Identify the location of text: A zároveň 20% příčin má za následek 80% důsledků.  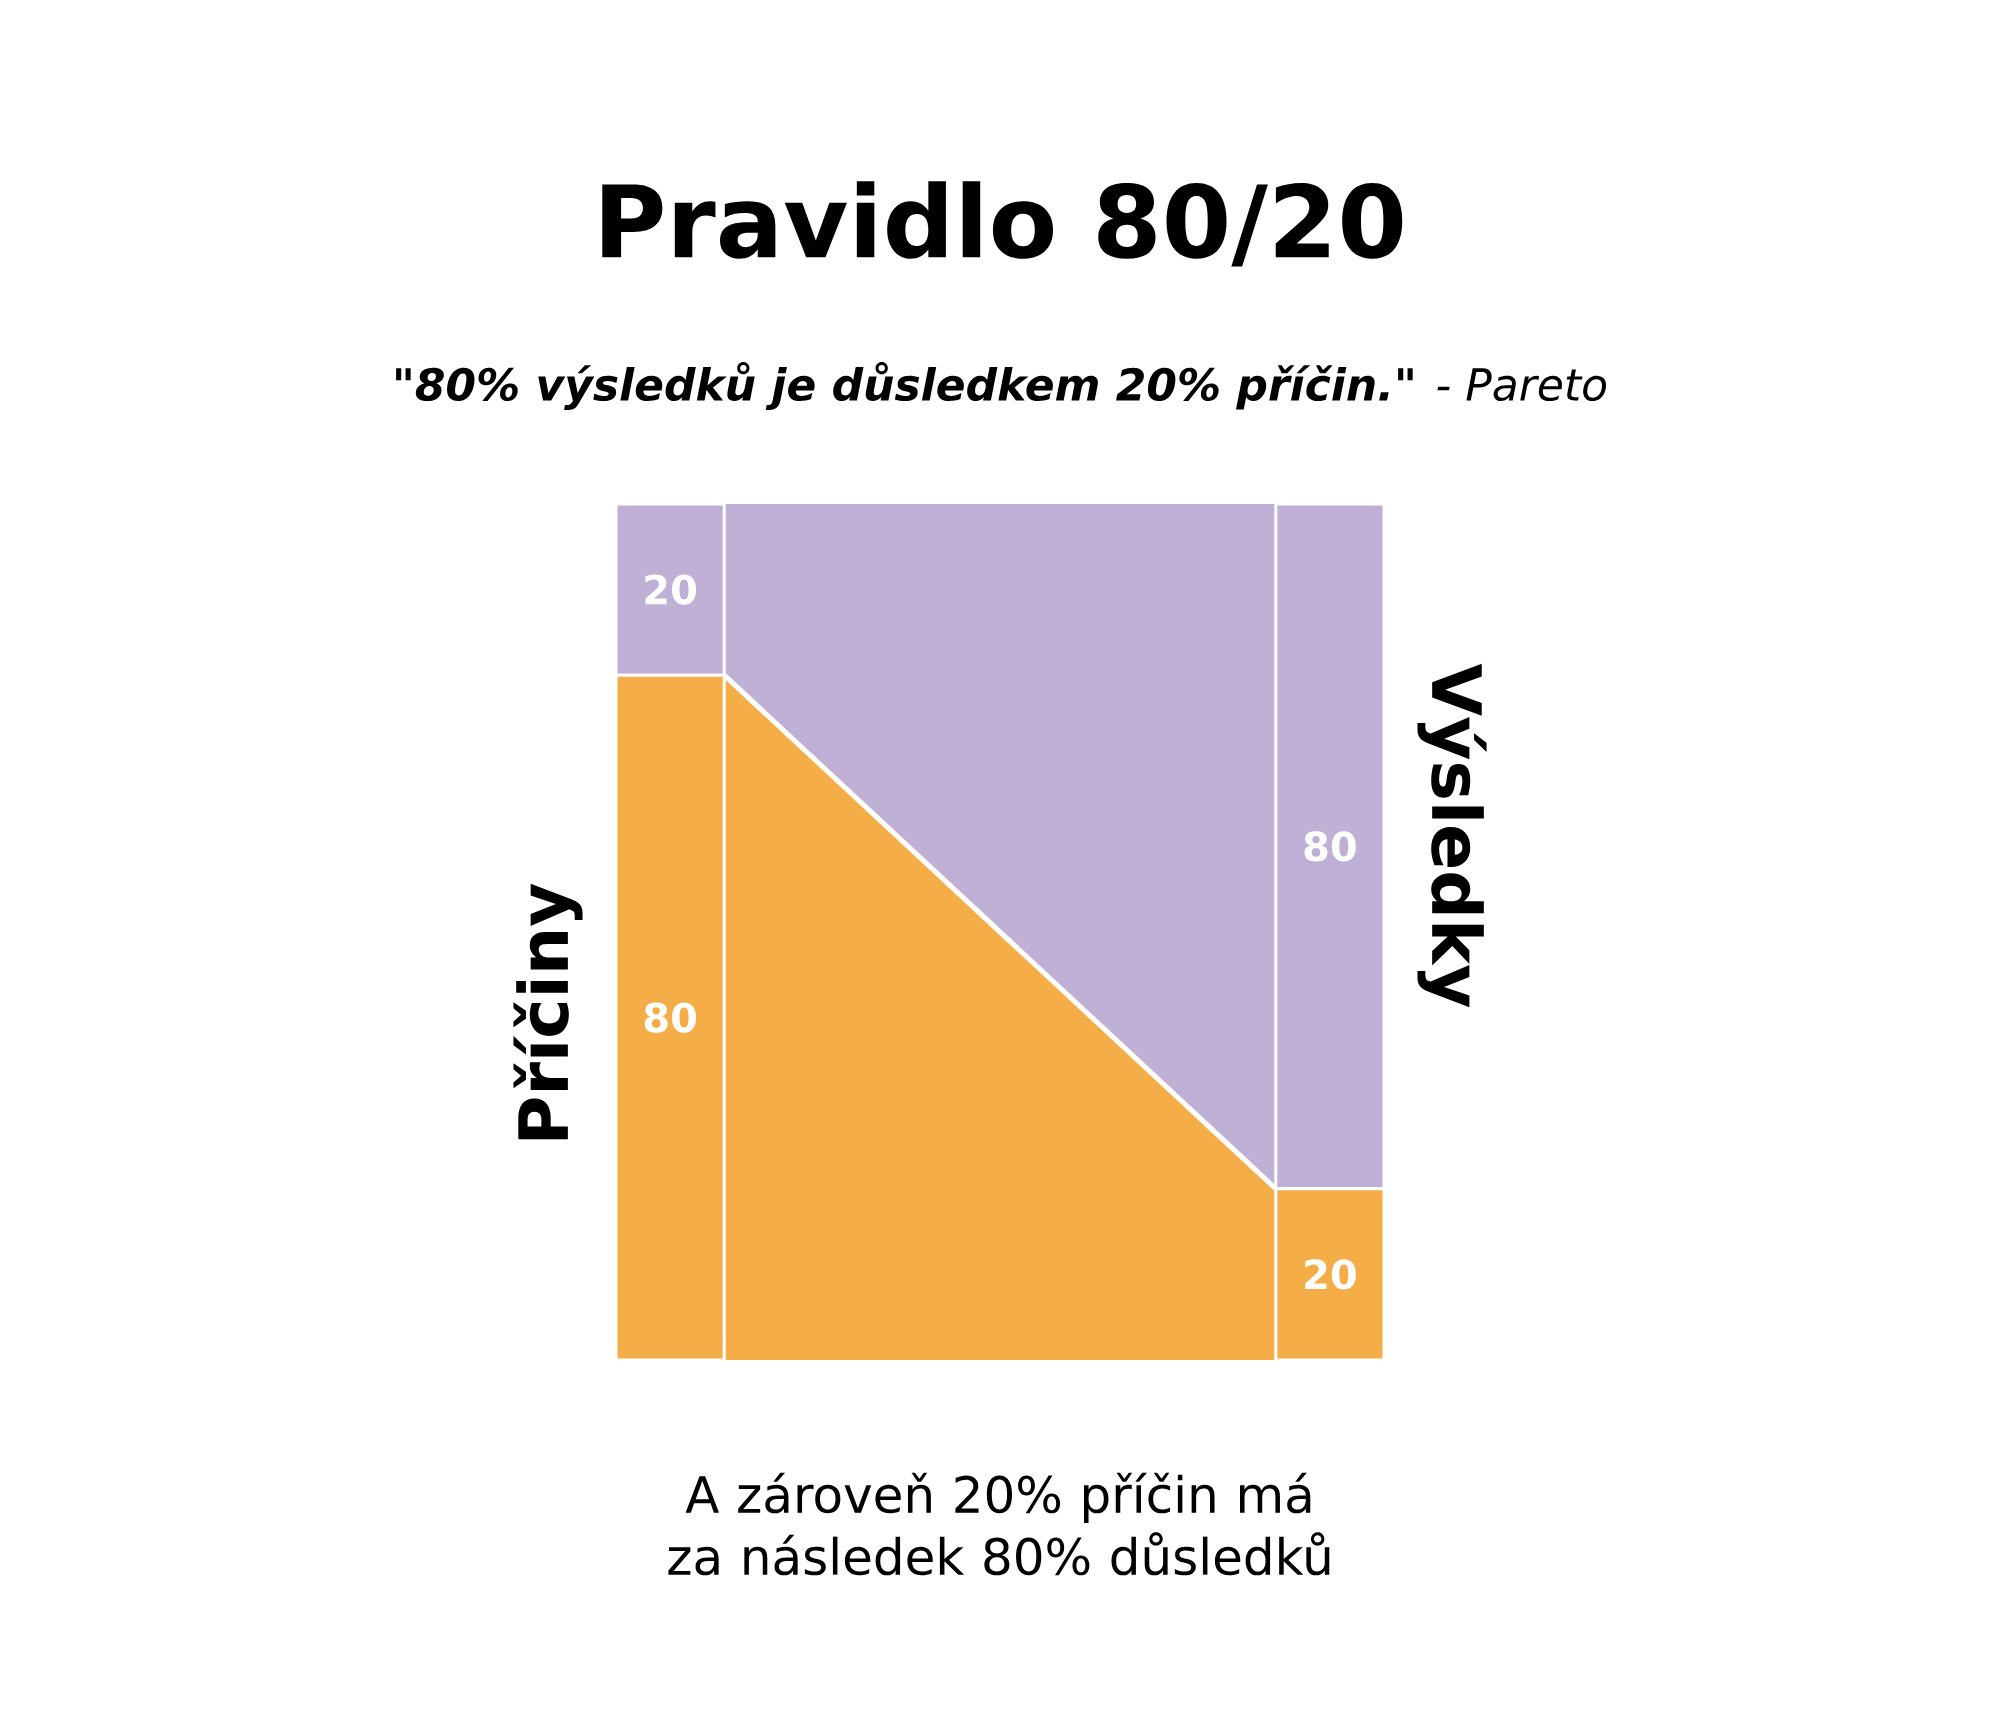
(999, 1524).